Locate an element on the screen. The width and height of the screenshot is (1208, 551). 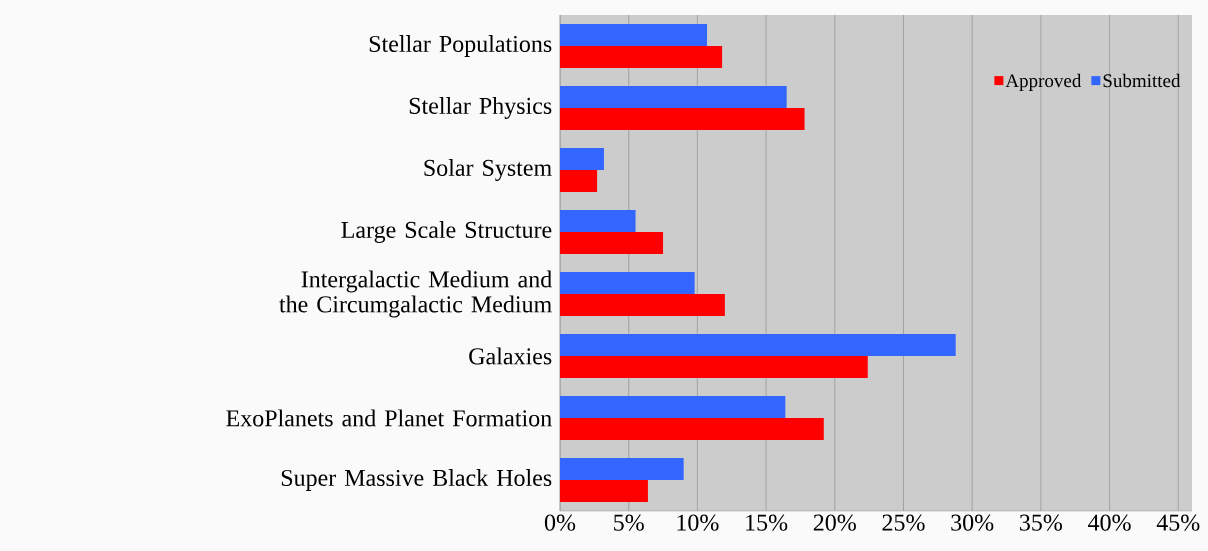
x-tick-label: 25% is located at coordinates (903, 522).